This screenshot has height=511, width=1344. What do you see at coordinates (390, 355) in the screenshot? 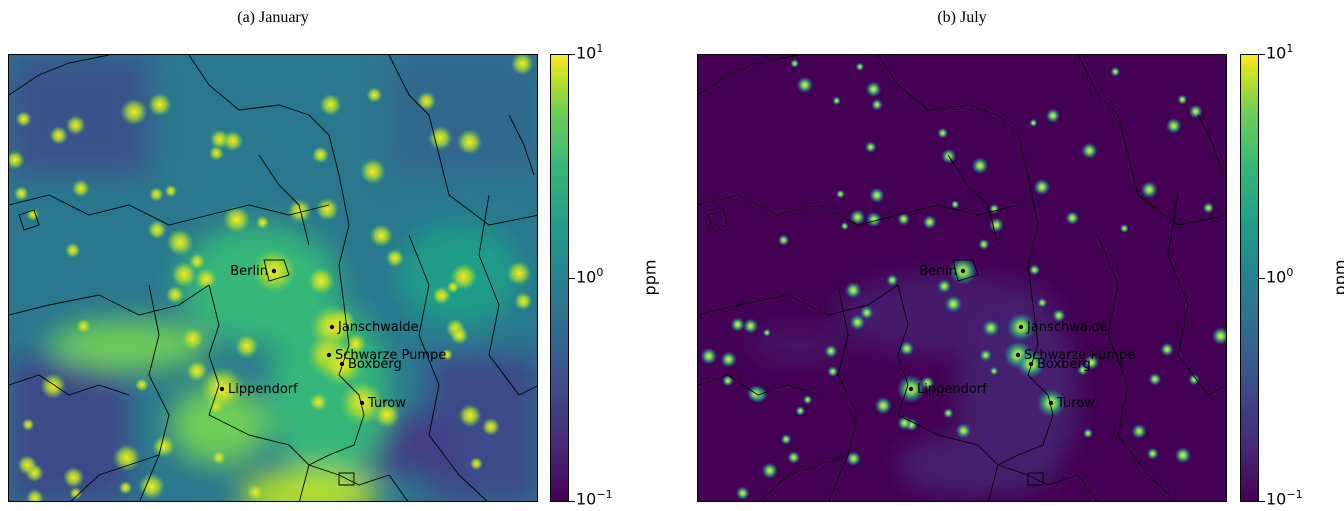
I see `city-label-schwarze-pumpe: Schwarze Pumpe` at bounding box center [390, 355].